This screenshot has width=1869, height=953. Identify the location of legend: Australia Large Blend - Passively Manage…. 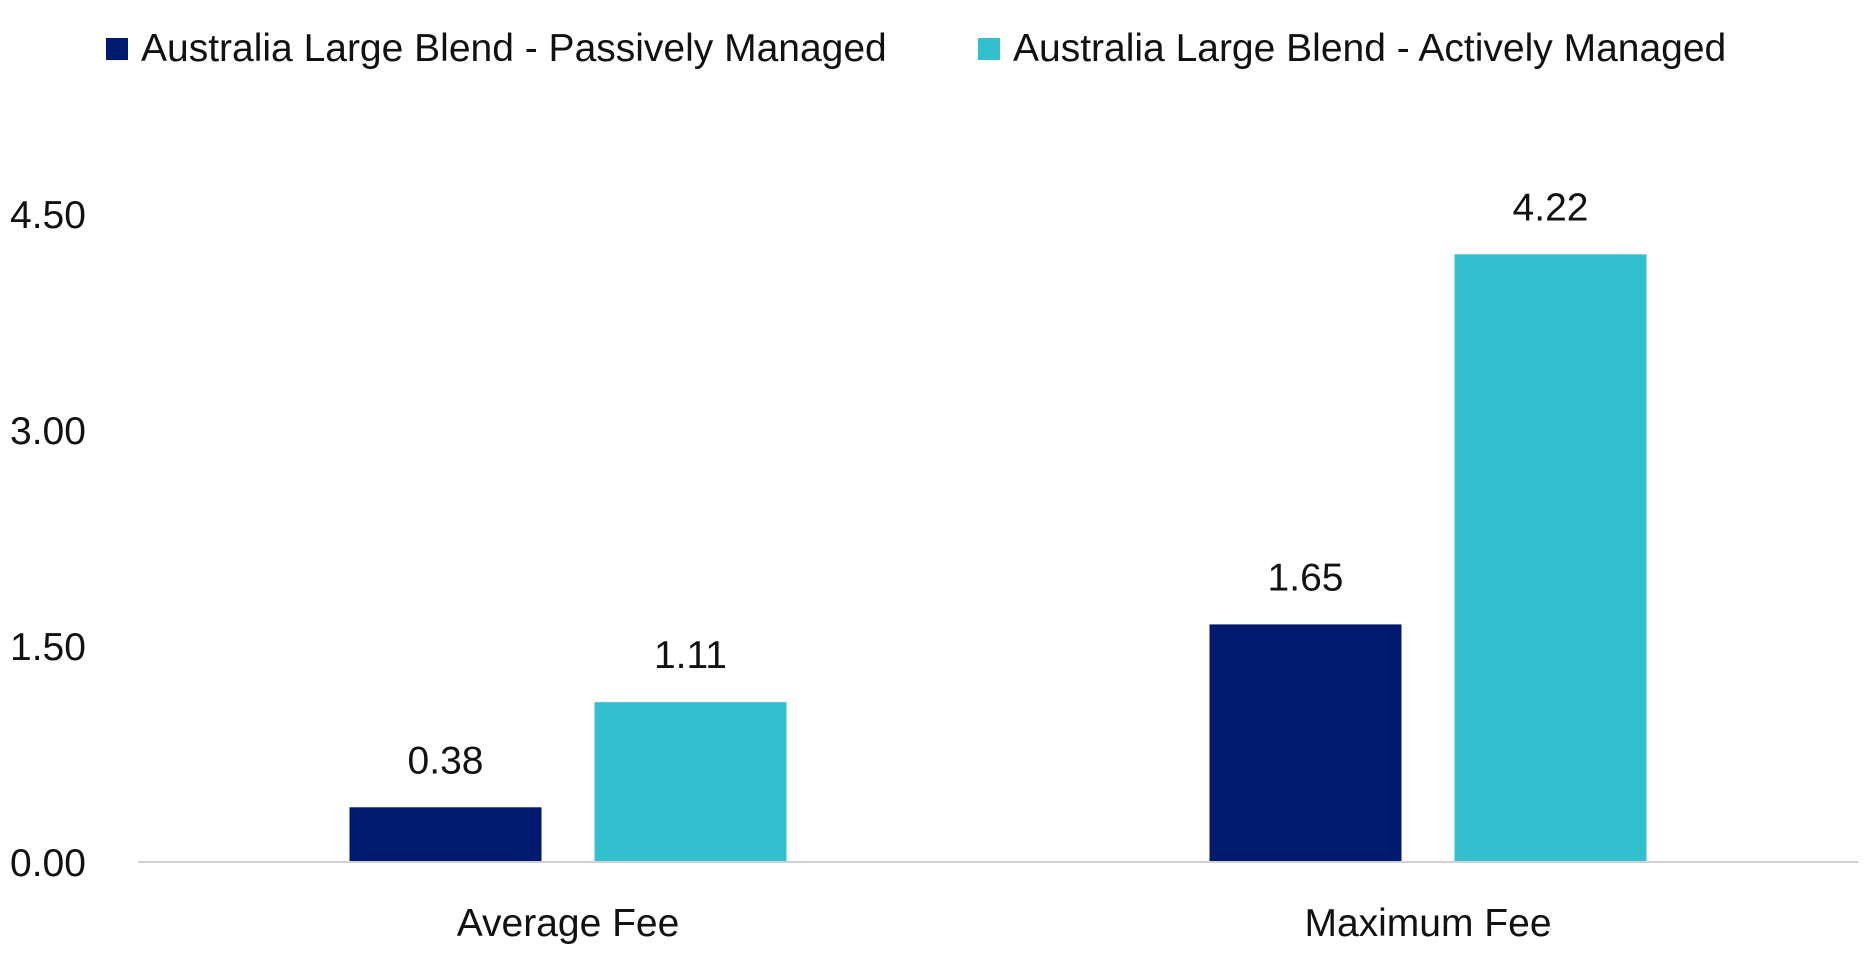
(916, 48).